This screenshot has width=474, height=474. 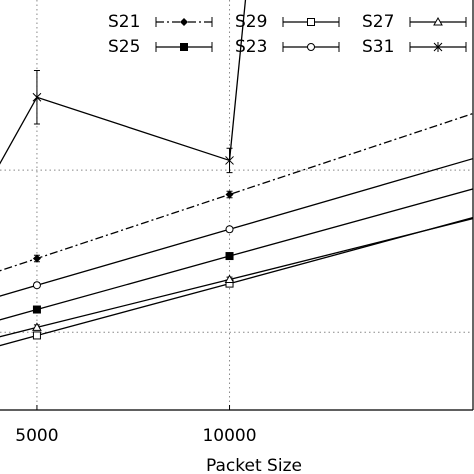 I want to click on legend-label: S23, so click(x=251, y=47).